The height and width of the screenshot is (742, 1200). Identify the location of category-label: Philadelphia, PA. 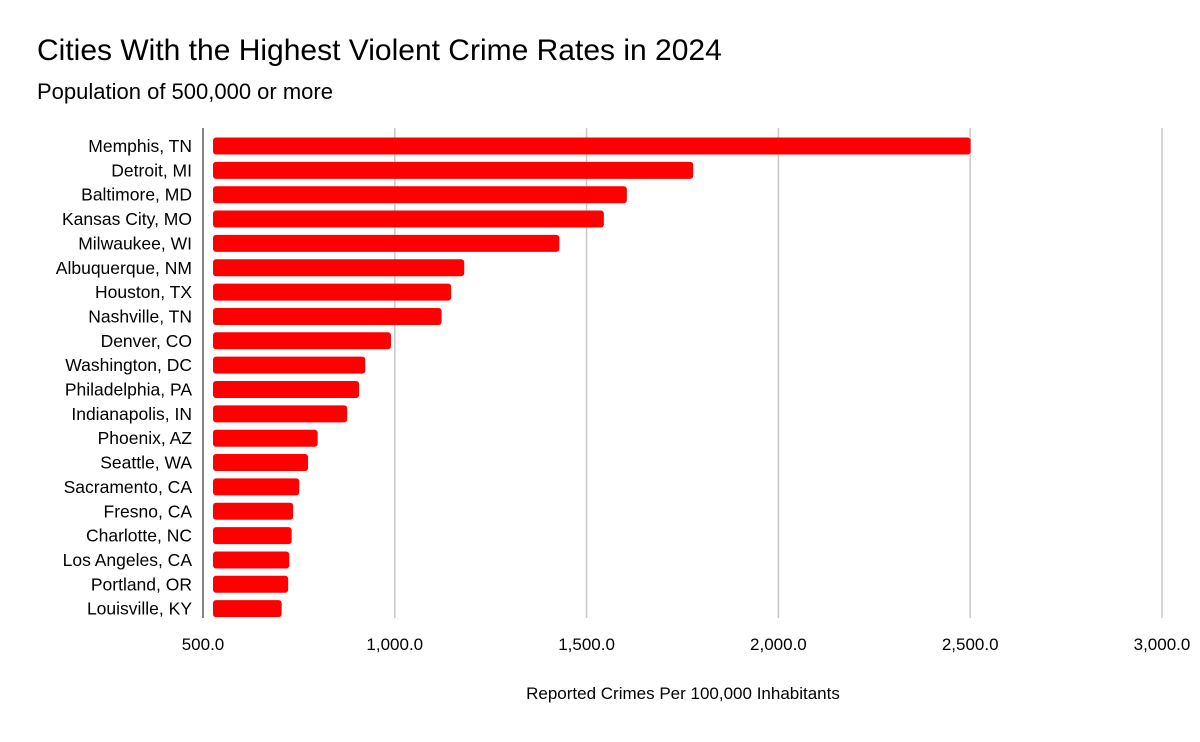
(128, 390).